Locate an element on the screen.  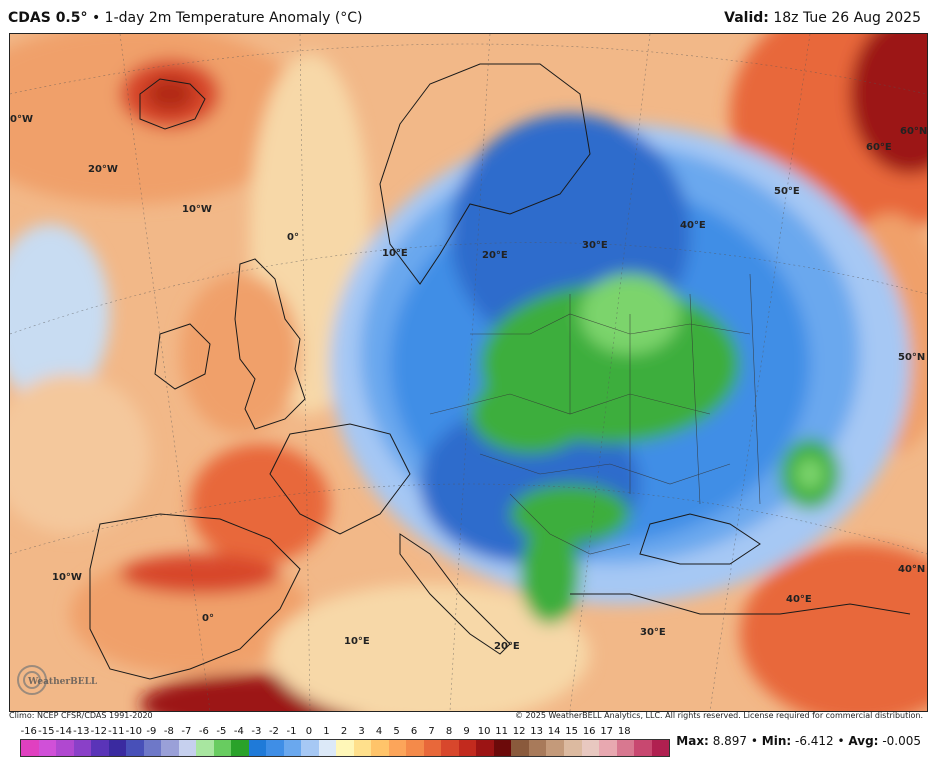
iceland-outline is located at coordinates (172, 104).